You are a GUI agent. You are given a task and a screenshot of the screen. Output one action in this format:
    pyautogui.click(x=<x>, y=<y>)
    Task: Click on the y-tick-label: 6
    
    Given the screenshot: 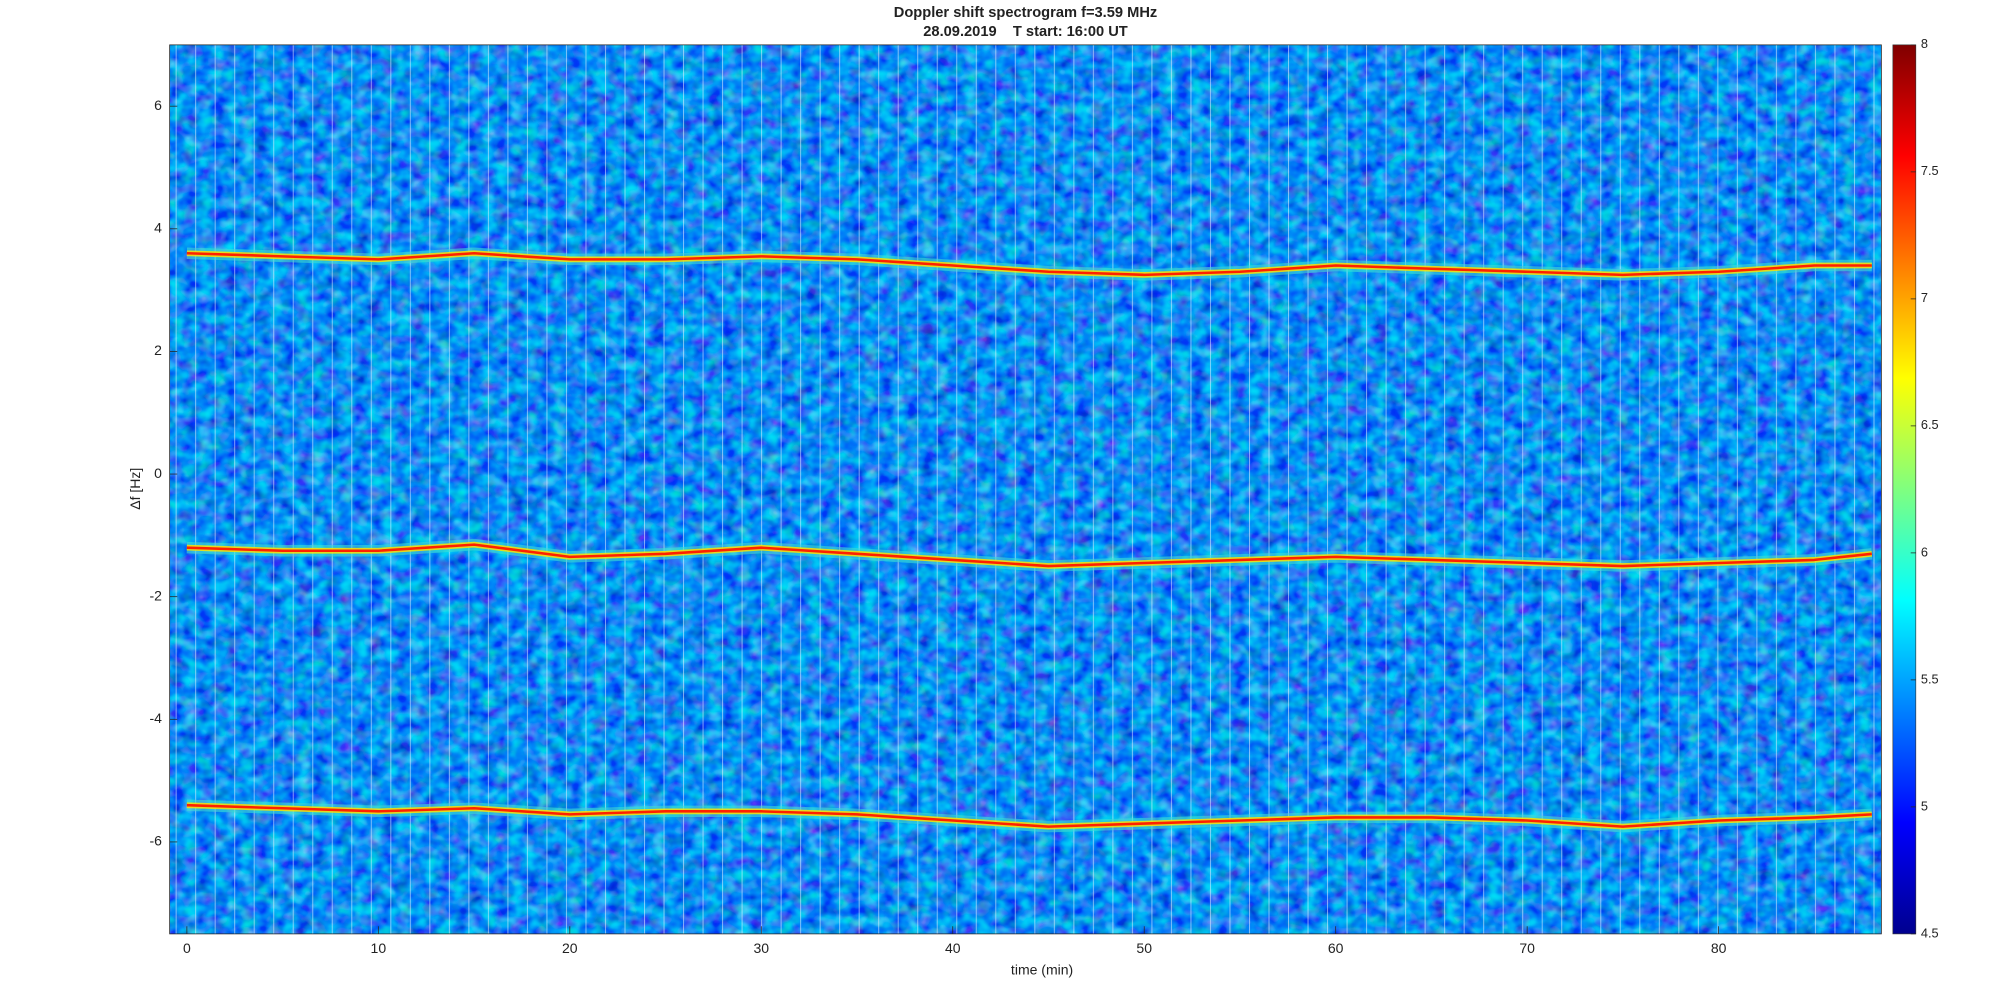 What is the action you would take?
    pyautogui.click(x=158, y=105)
    